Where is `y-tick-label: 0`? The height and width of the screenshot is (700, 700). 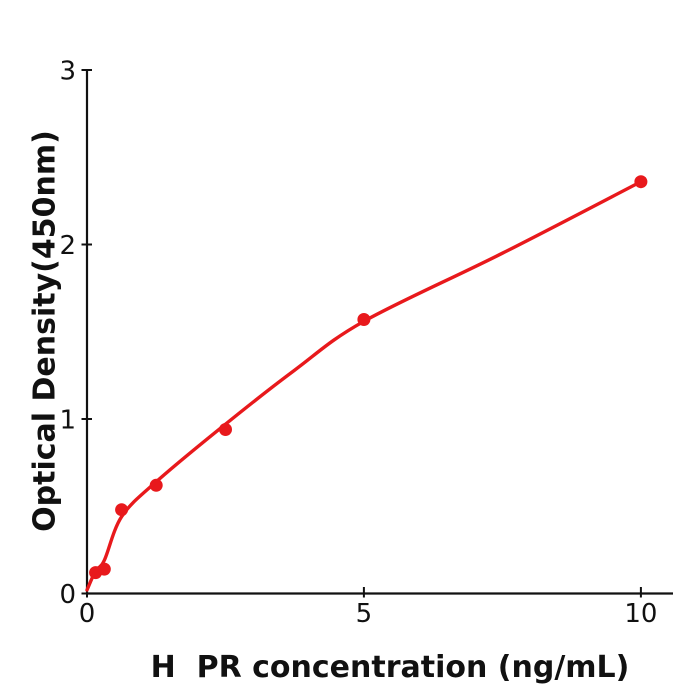 y-tick-label: 0 is located at coordinates (67, 595).